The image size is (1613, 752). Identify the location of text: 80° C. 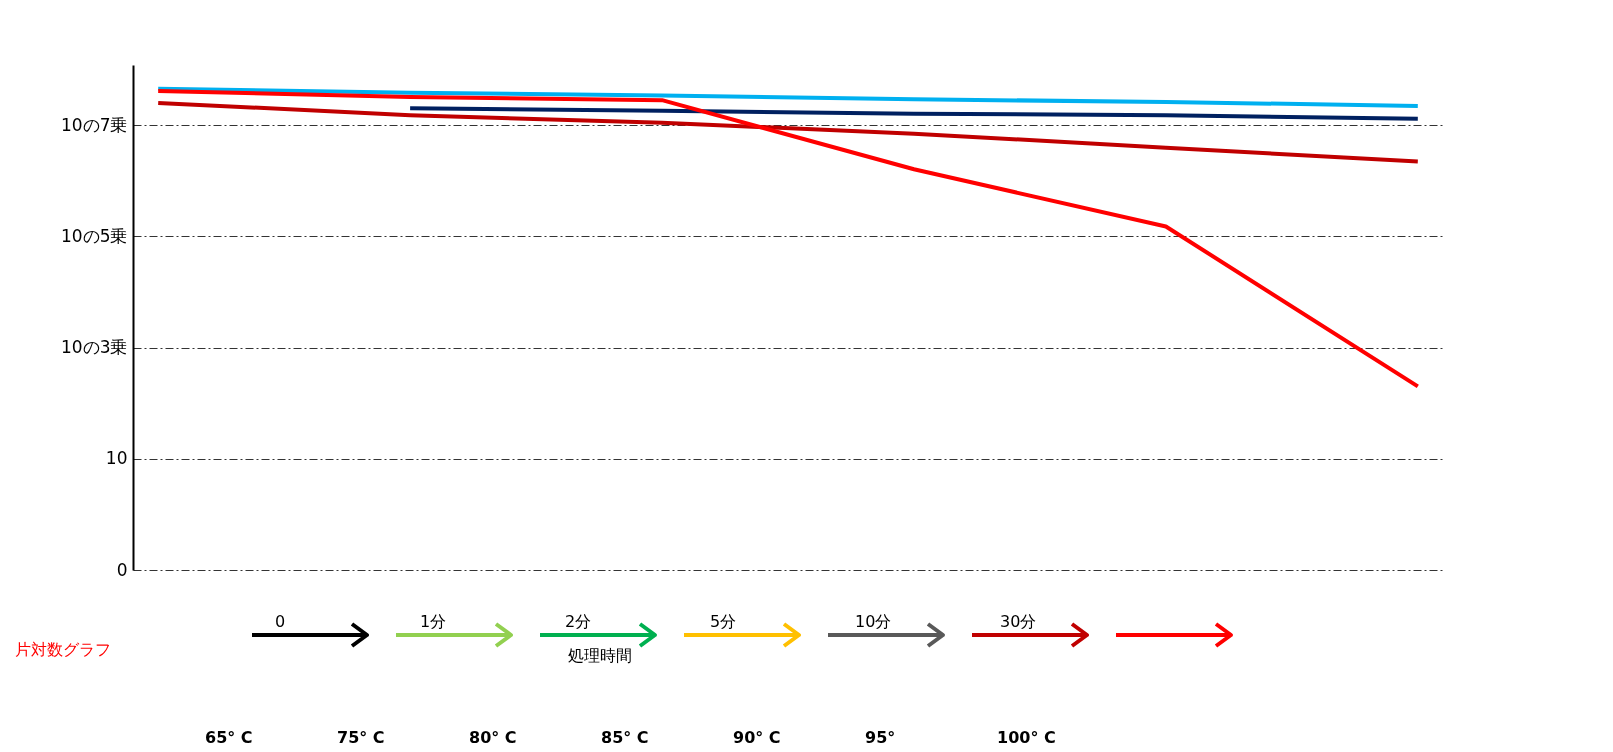
(493, 737).